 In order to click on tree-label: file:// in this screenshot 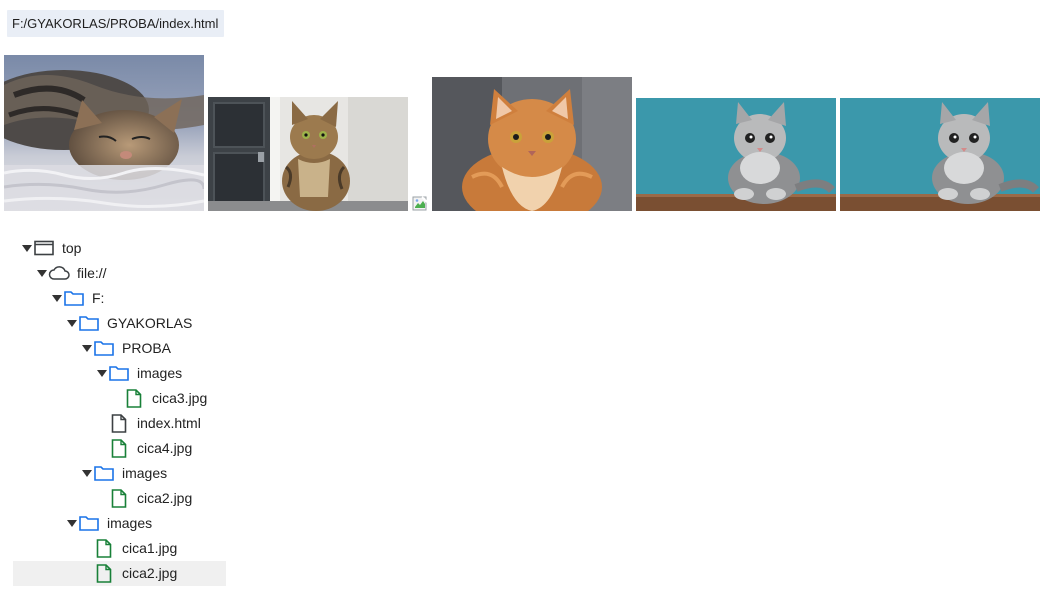, I will do `click(92, 273)`.